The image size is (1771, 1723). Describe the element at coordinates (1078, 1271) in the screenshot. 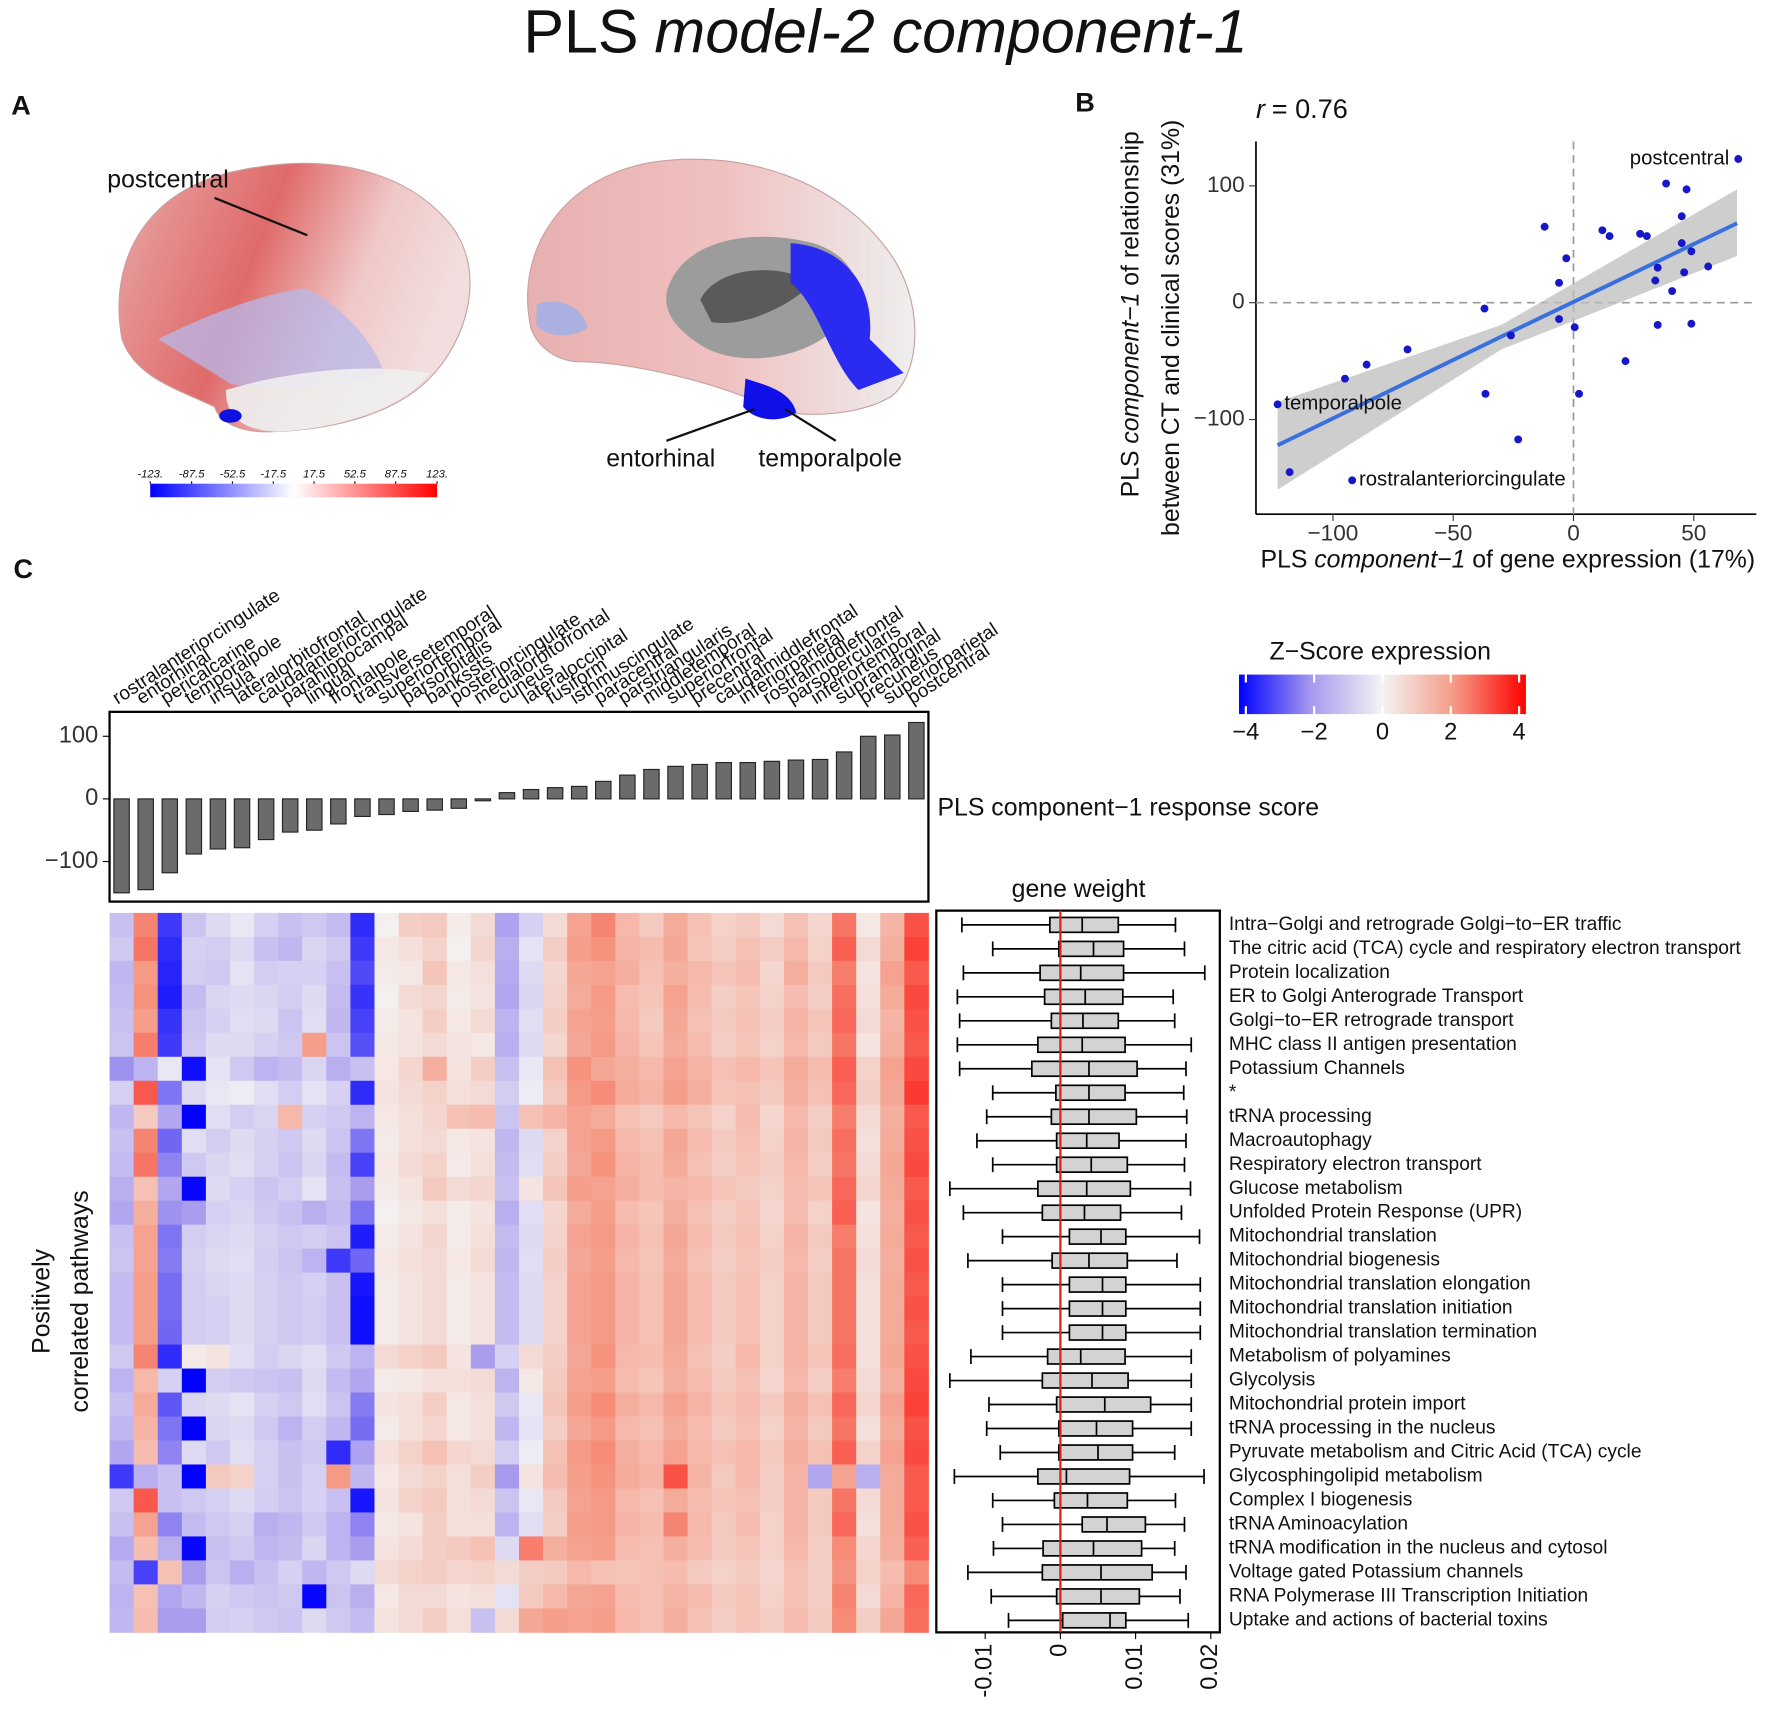

I see `plot-frame` at that location.